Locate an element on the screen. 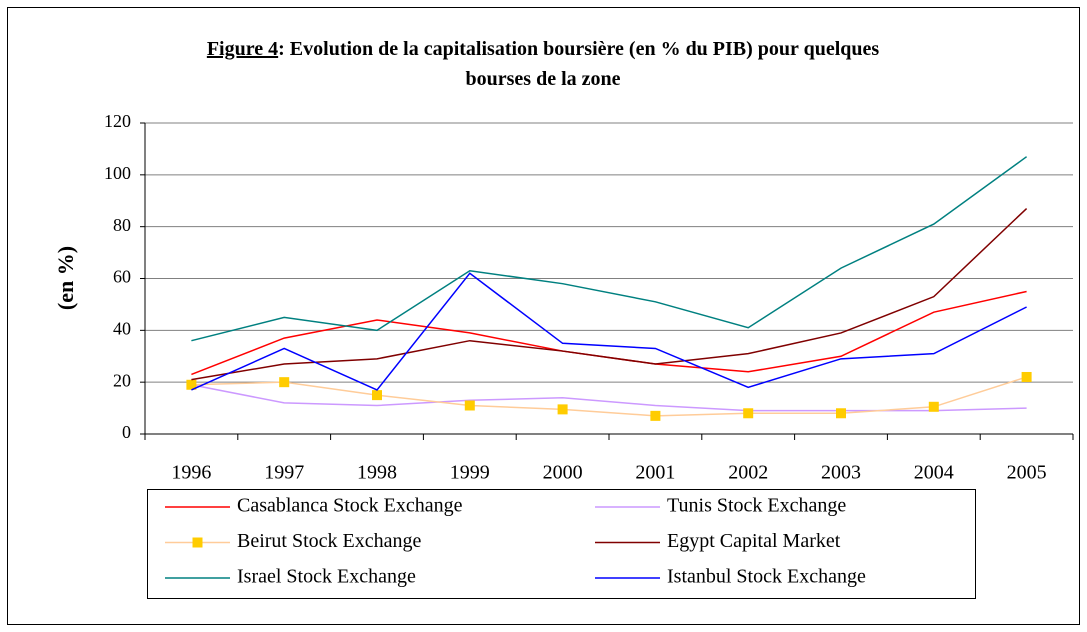 Image resolution: width=1087 pixels, height=632 pixels. legend-label: Tunis Stock Exchange is located at coordinates (756, 506).